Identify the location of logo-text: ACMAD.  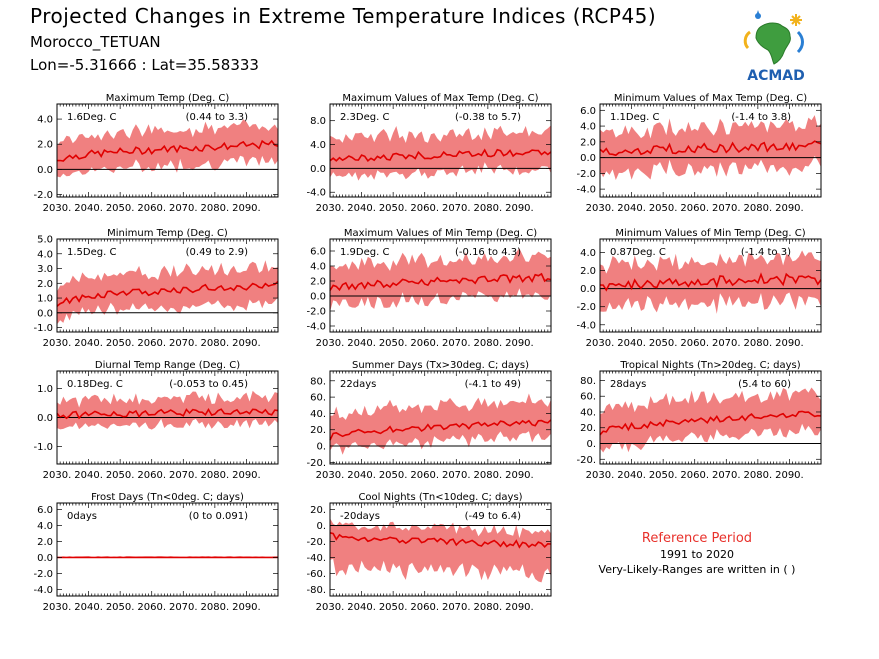
(776, 76).